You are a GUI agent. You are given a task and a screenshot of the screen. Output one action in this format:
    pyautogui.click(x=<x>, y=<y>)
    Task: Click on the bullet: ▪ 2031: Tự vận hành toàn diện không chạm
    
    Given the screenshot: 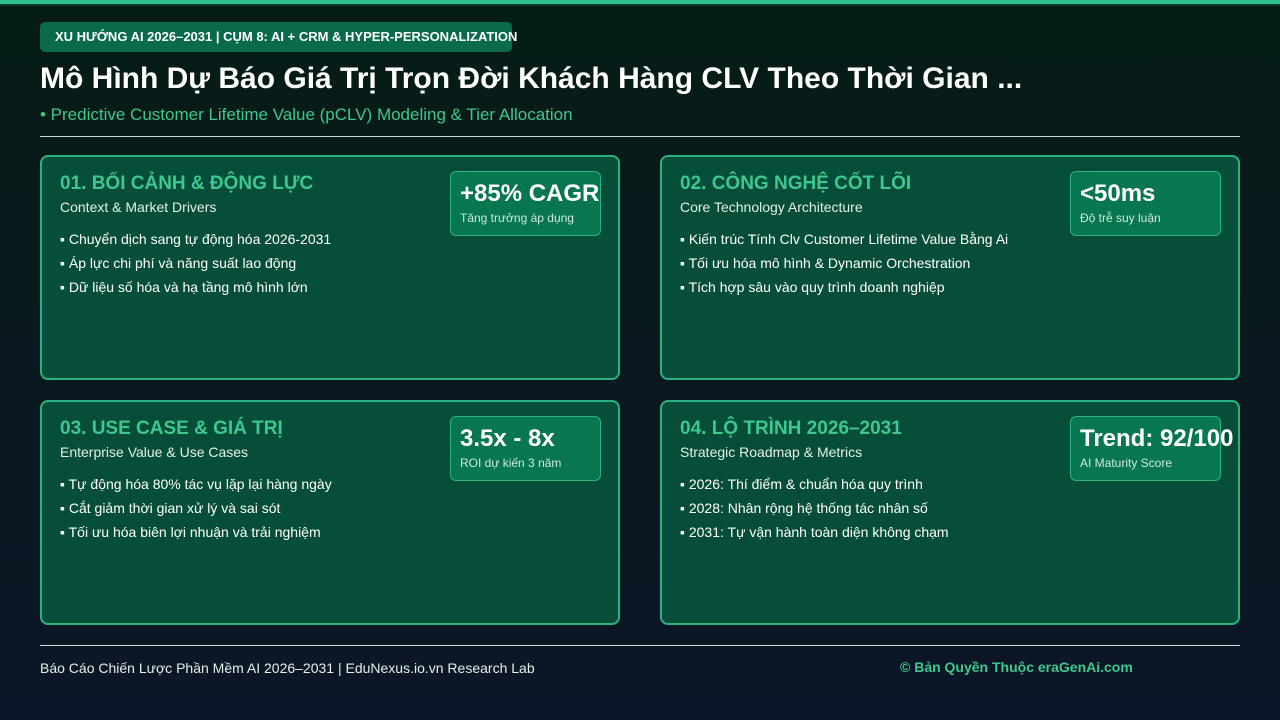 What is the action you would take?
    pyautogui.click(x=814, y=532)
    